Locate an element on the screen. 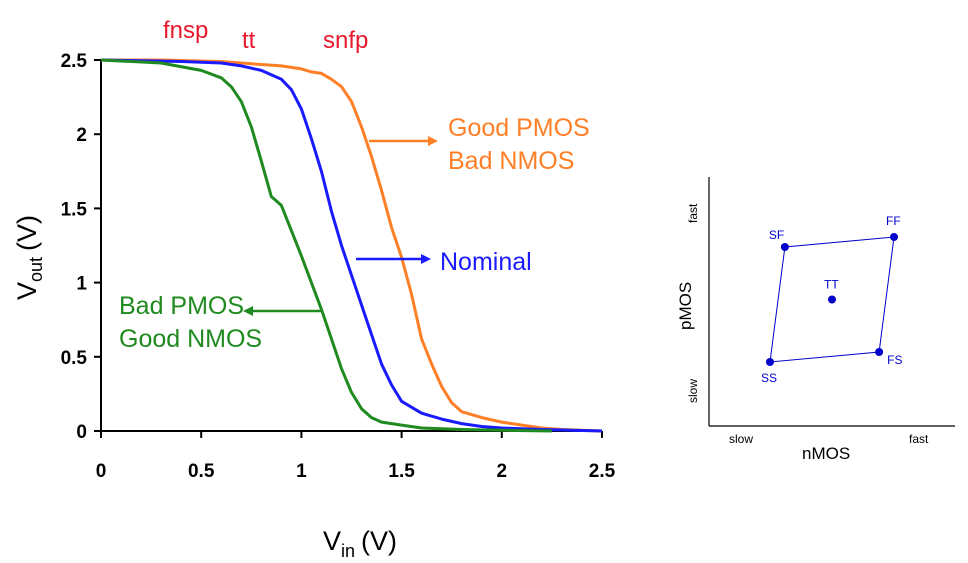  y-axis-title-sub: out is located at coordinates (36, 269).